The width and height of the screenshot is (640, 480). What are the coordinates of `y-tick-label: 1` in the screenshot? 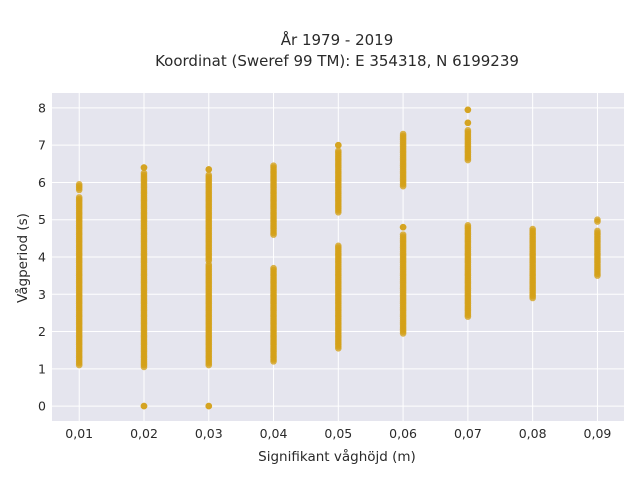 It's located at (42, 368).